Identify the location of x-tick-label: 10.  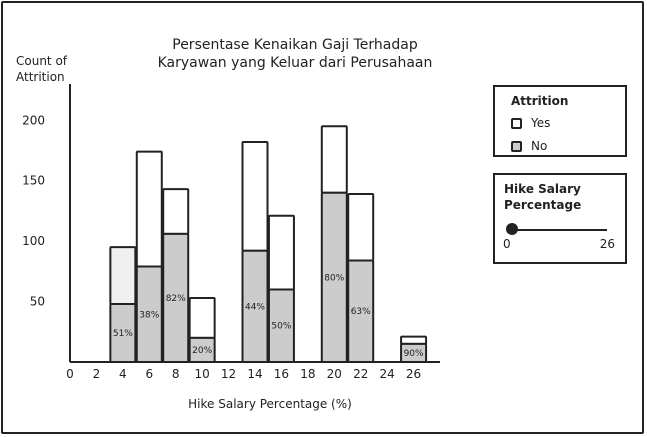
(202, 374).